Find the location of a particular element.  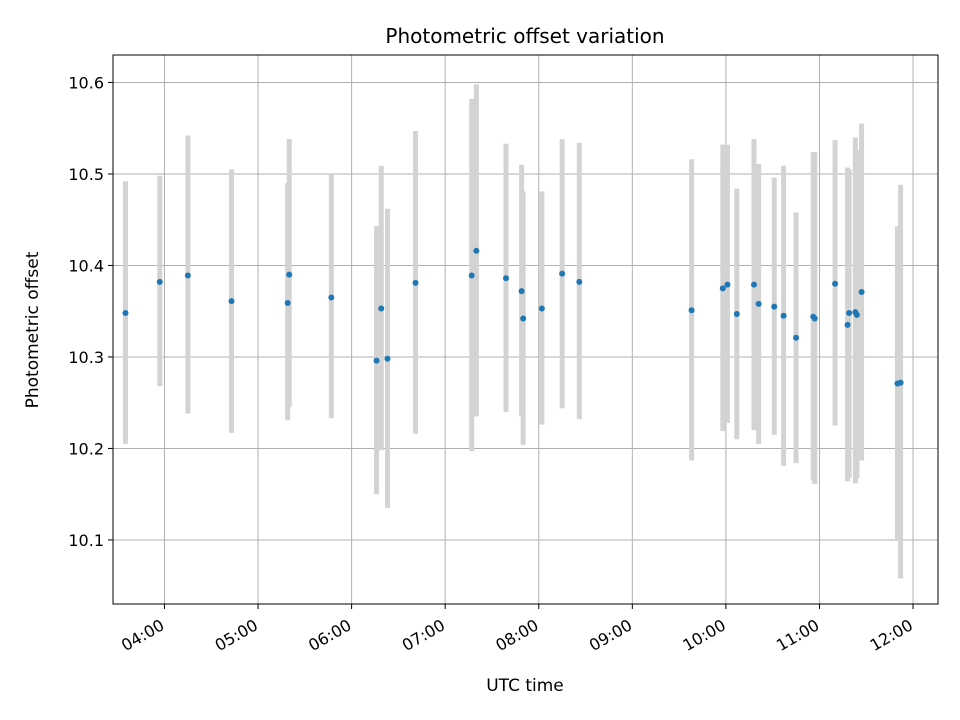

y-tick-label: 10.1 is located at coordinates (86, 540).